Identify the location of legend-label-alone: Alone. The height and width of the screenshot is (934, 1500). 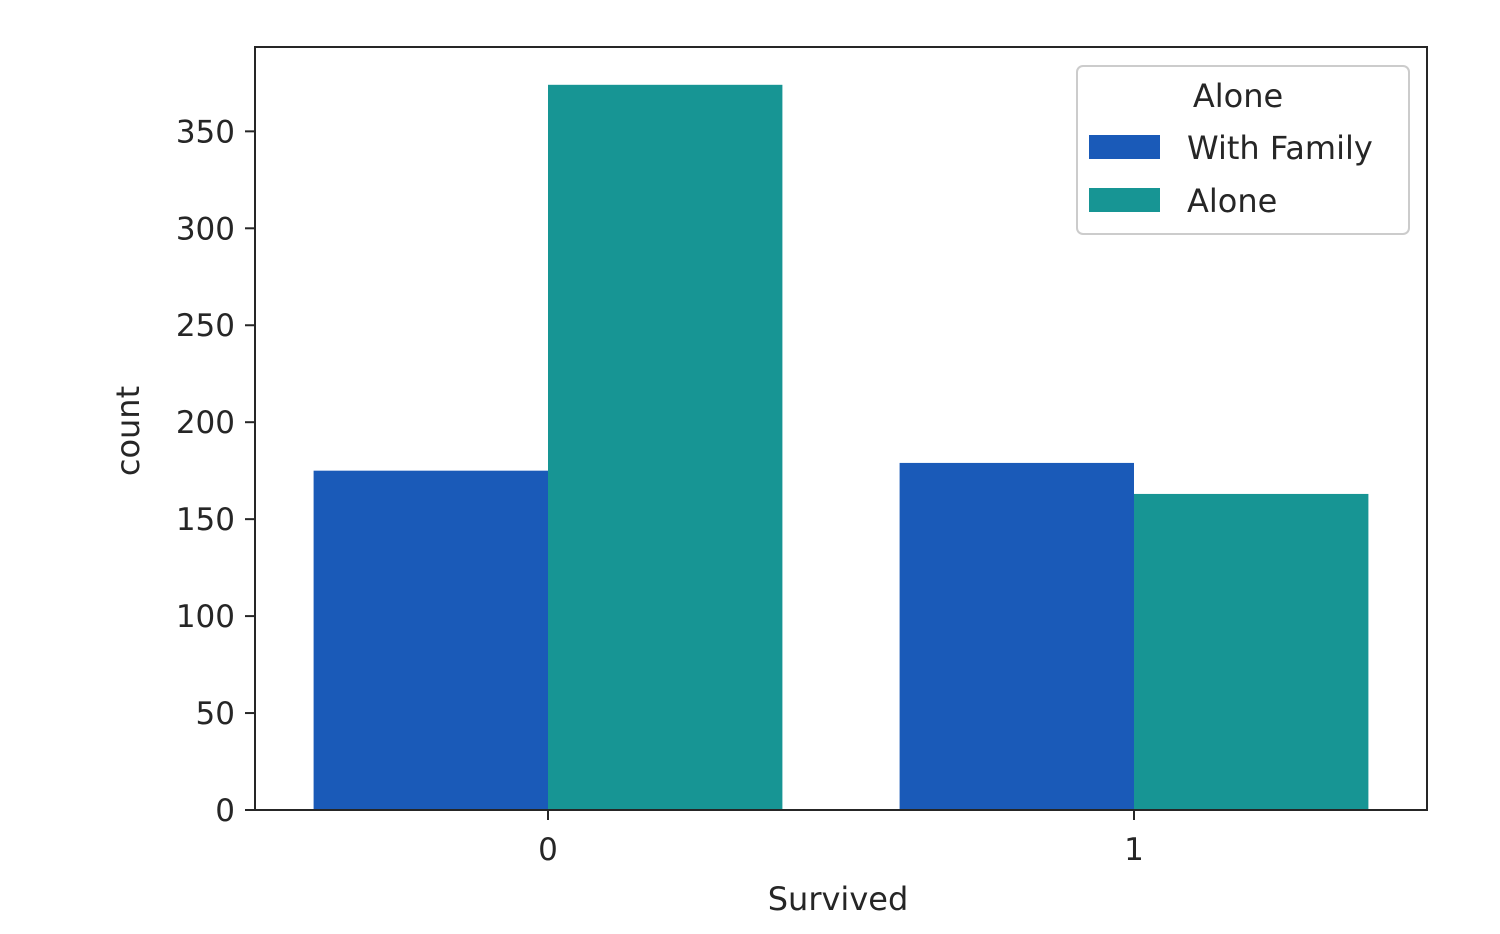
(1232, 201).